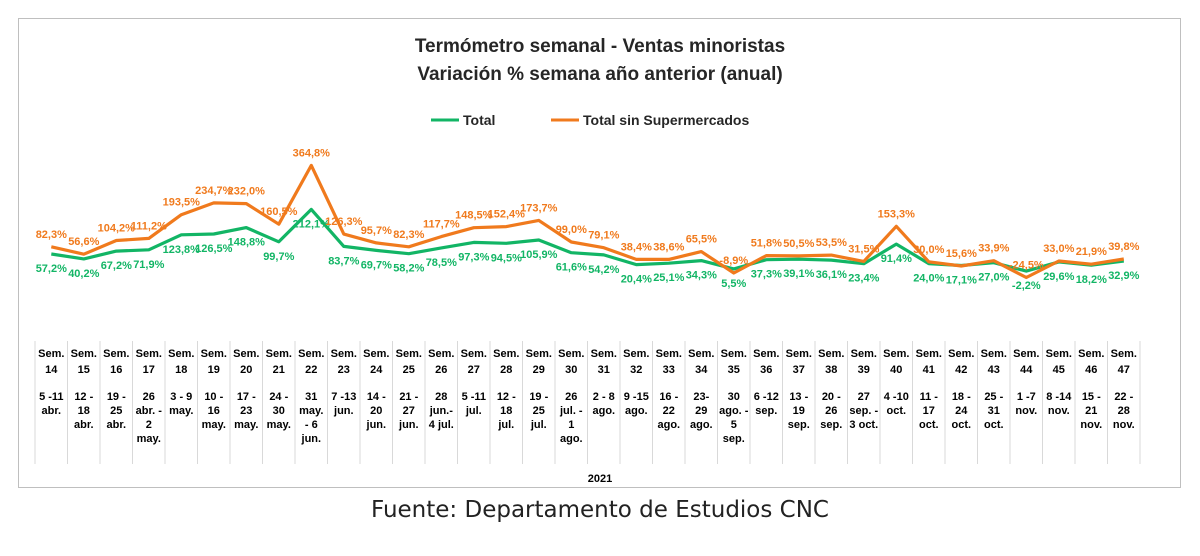 The width and height of the screenshot is (1200, 556). I want to click on tick-label-week: Sem. 25, so click(409, 362).